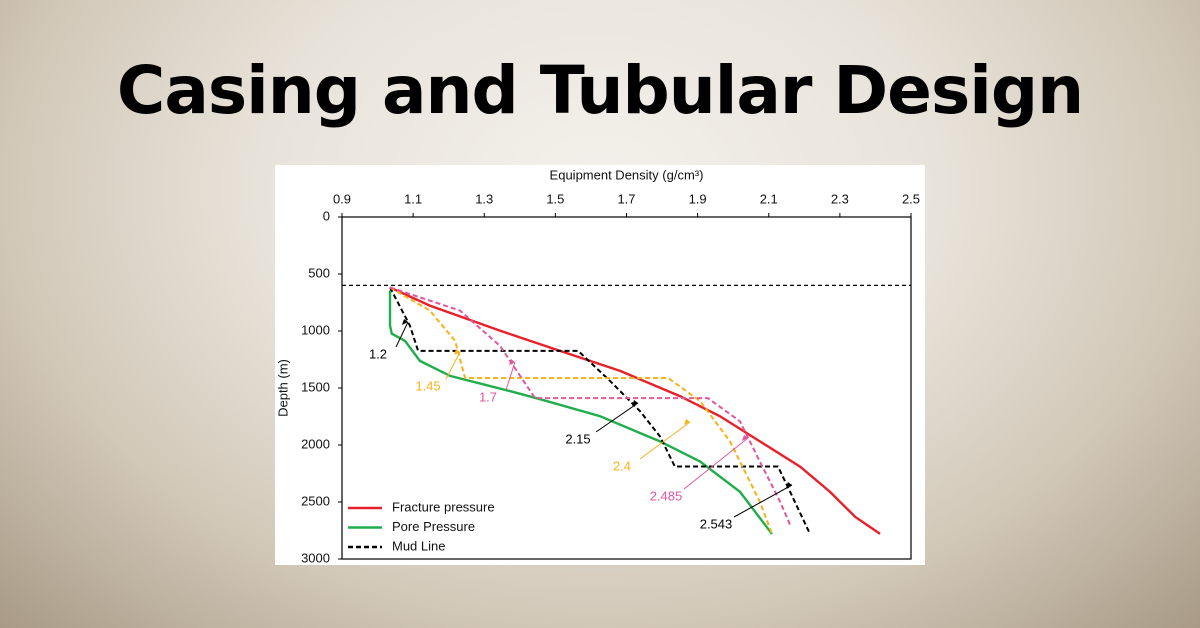 This screenshot has height=628, width=1200. Describe the element at coordinates (443, 506) in the screenshot. I see `legend-label: Fracture pressure` at that location.